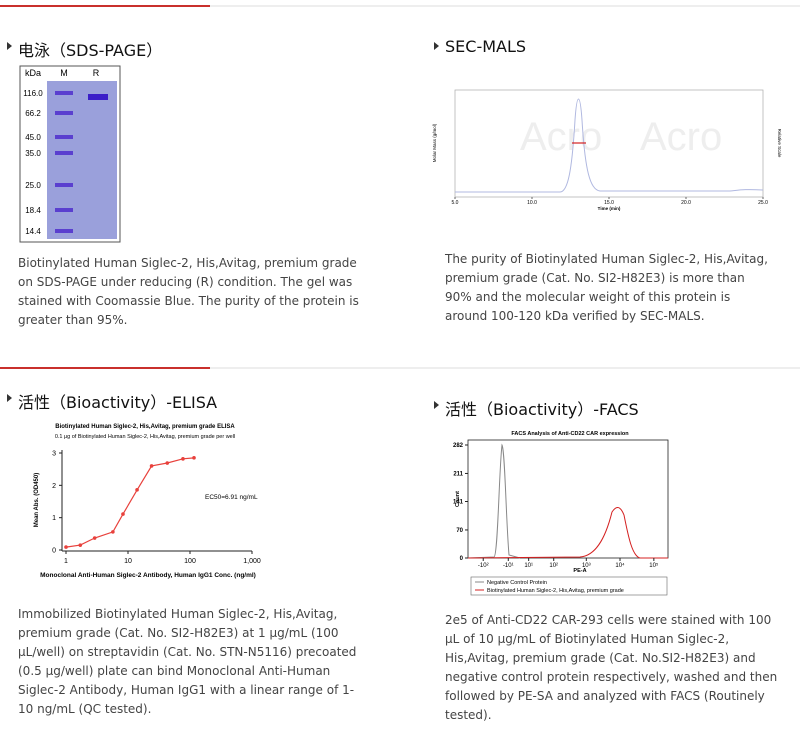 This screenshot has width=800, height=731. Describe the element at coordinates (480, 46) in the screenshot. I see `section-title: SEC-MALS` at that location.